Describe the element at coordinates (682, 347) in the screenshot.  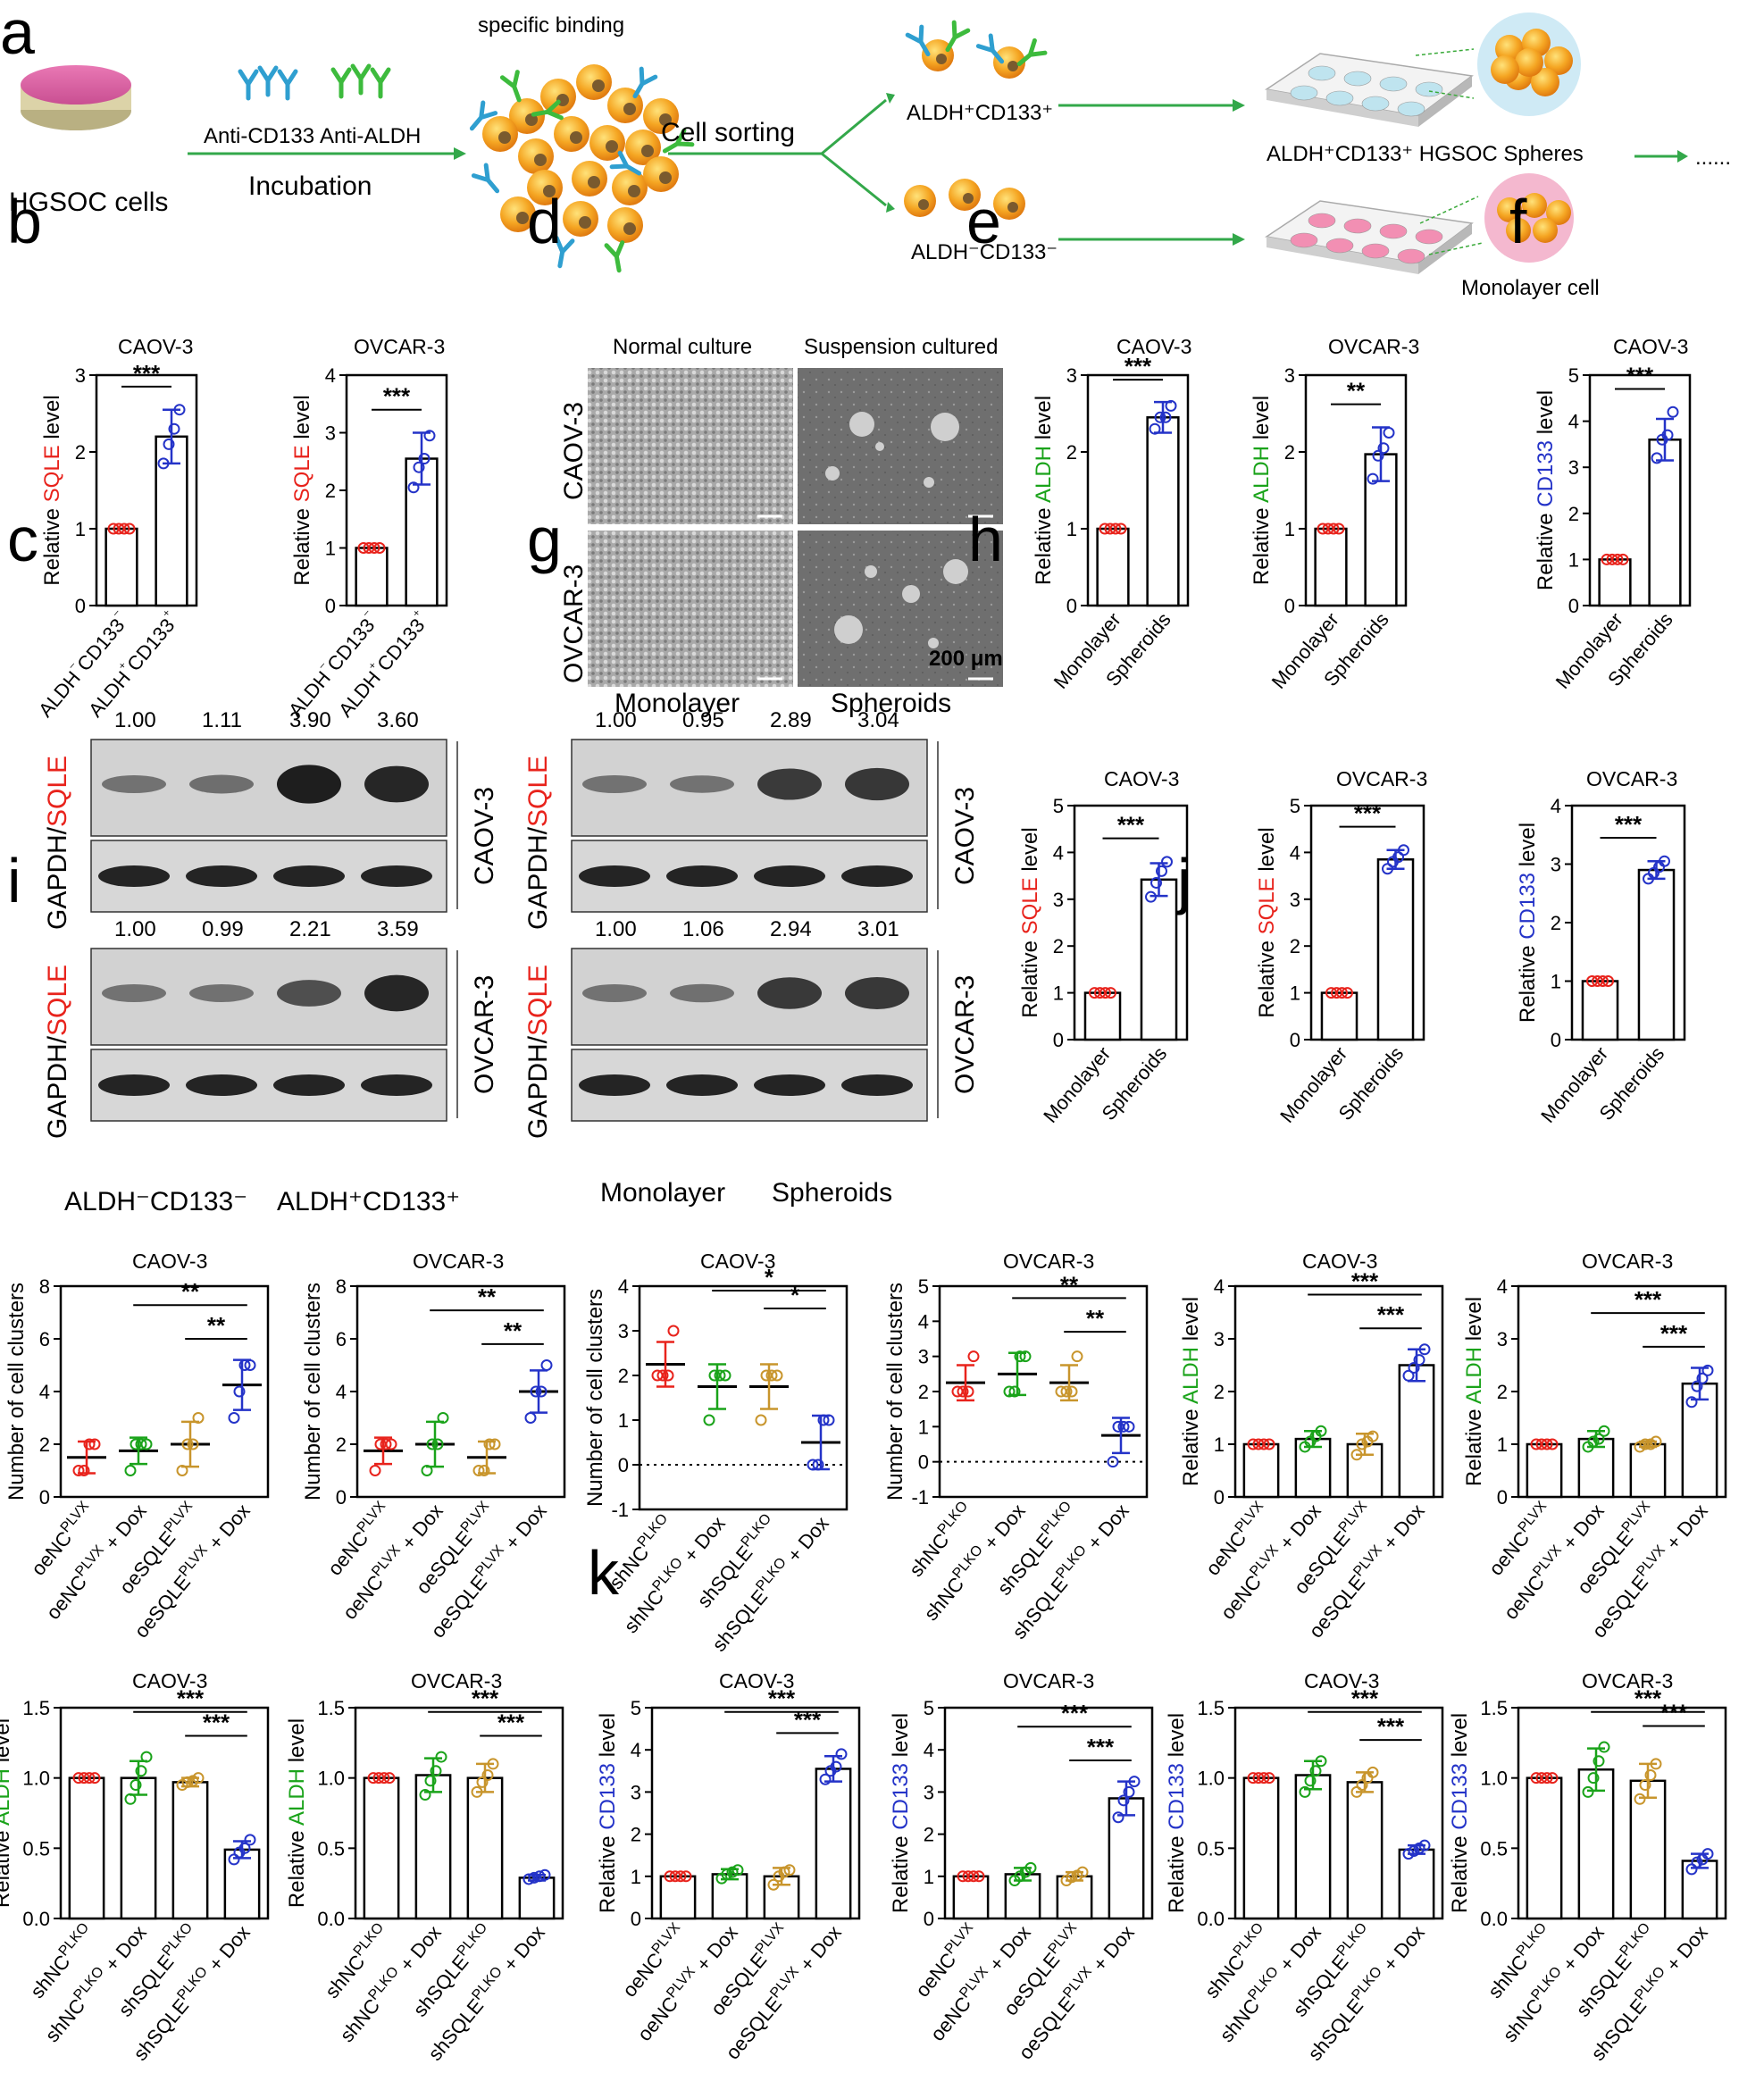
I see `normal-culture-label: Normal culture` at that location.